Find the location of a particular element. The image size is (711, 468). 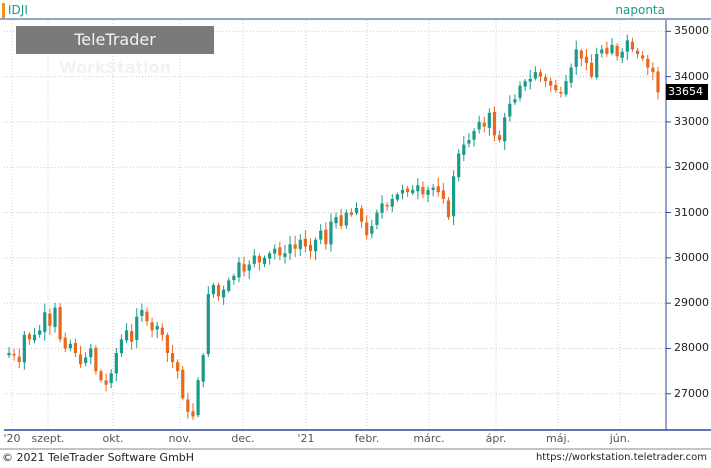

y-tick-label: 31000 is located at coordinates (691, 212).